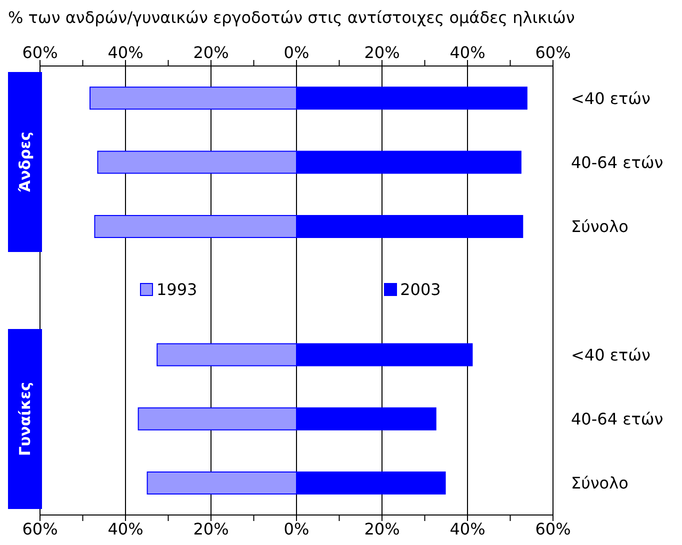 This screenshot has height=545, width=682. I want to click on x2-tick-label: 0%, so click(297, 52).